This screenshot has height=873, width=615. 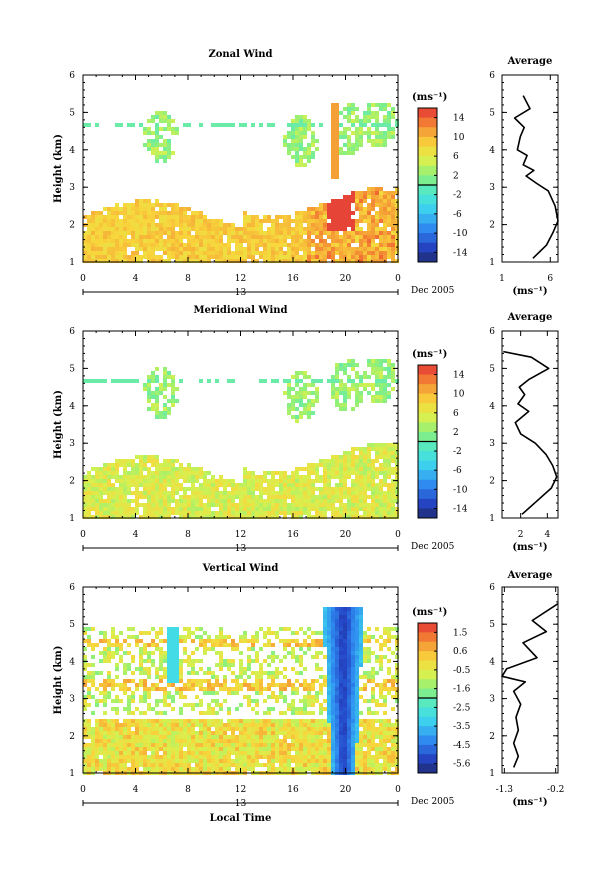 What do you see at coordinates (456, 414) in the screenshot?
I see `colorbar-tick-label: 6` at bounding box center [456, 414].